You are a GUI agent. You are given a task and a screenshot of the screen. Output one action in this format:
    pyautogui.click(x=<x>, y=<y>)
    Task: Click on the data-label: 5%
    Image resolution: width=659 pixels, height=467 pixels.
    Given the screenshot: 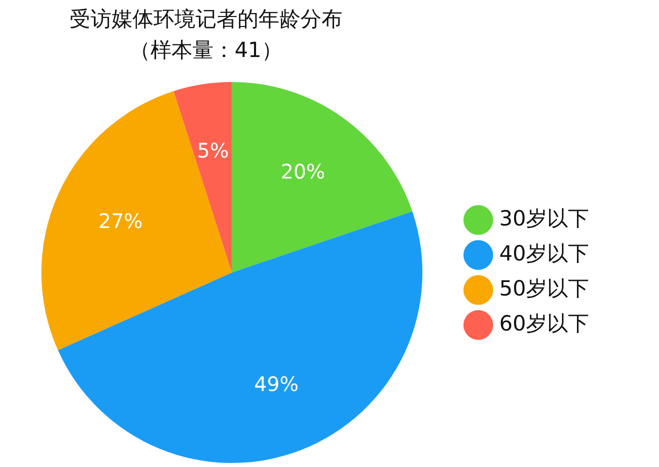 What is the action you would take?
    pyautogui.click(x=213, y=150)
    